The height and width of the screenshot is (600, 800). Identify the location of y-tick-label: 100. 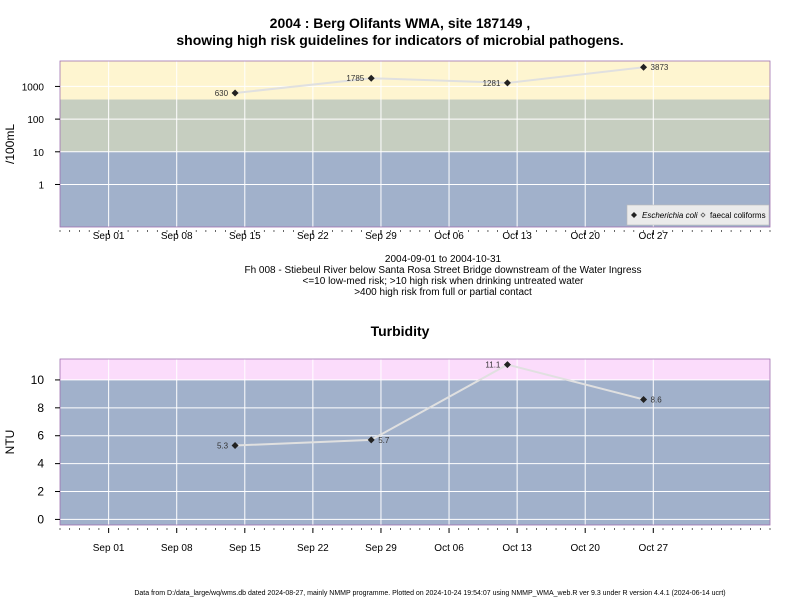
(35, 120).